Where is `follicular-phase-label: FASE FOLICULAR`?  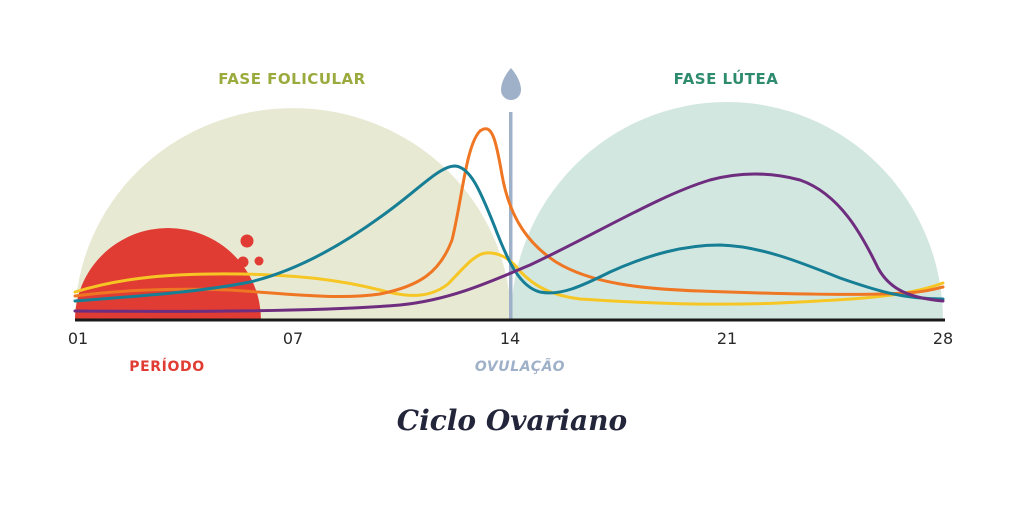 follicular-phase-label: FASE FOLICULAR is located at coordinates (291, 79).